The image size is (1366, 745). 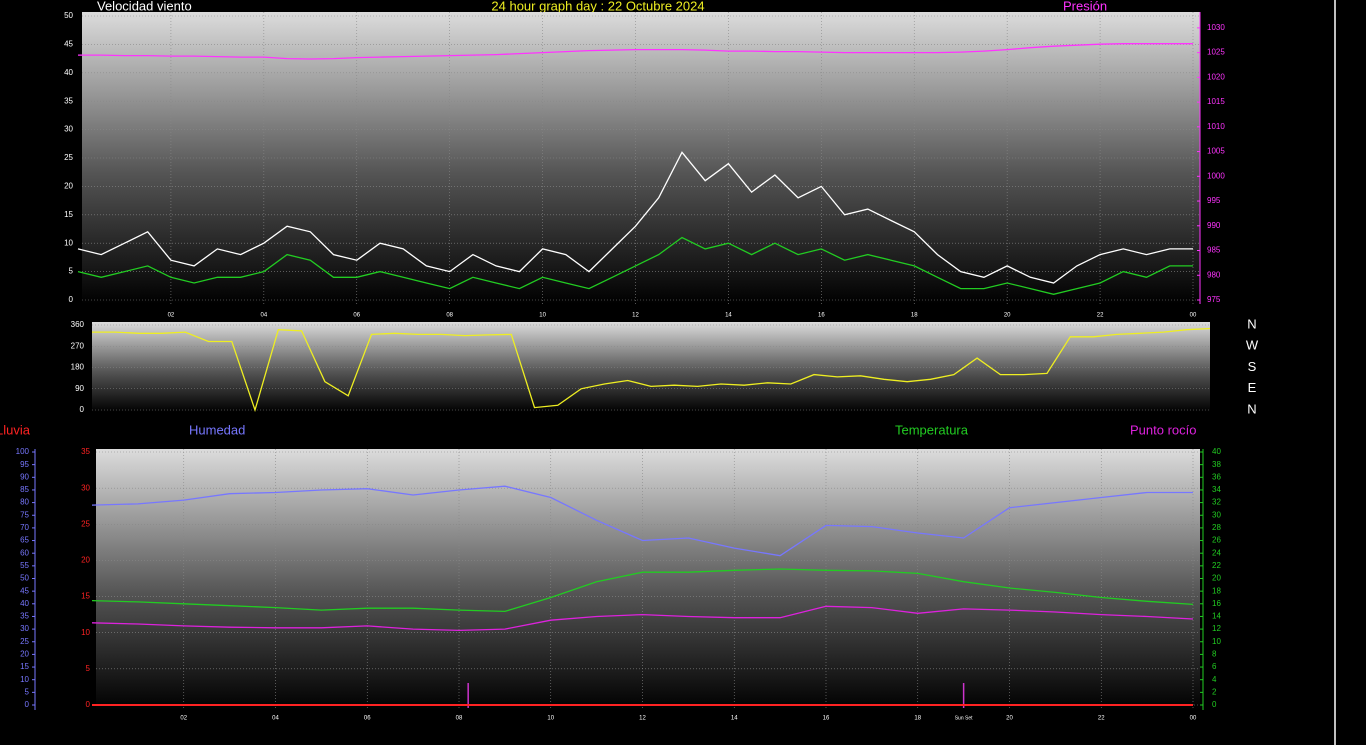 I want to click on y-tick-label: 32, so click(x=1216, y=502).